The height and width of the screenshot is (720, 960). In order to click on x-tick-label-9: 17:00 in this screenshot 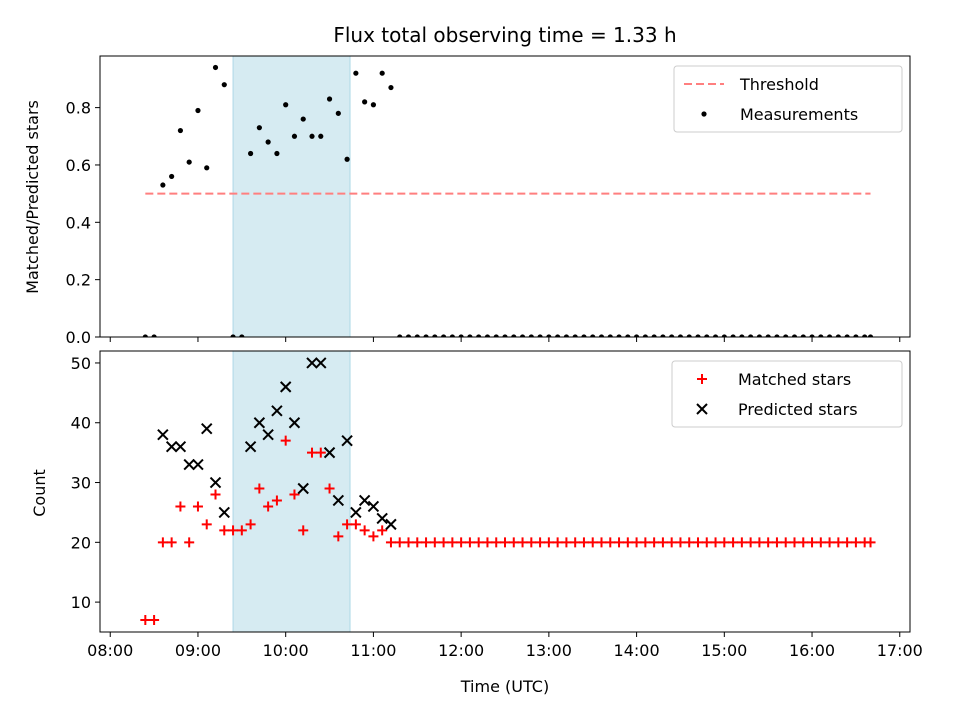, I will do `click(900, 650)`.